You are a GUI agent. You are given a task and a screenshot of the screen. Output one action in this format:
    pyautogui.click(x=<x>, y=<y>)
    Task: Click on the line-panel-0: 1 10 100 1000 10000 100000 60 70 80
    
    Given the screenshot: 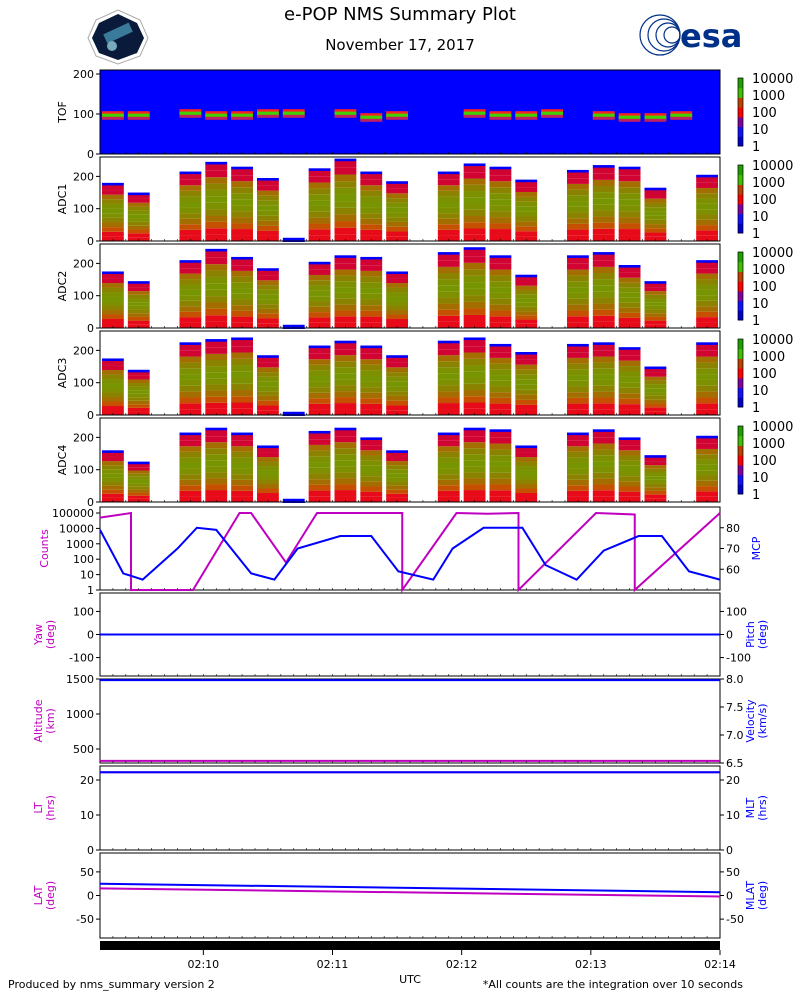 What is the action you would take?
    pyautogui.click(x=396, y=551)
    